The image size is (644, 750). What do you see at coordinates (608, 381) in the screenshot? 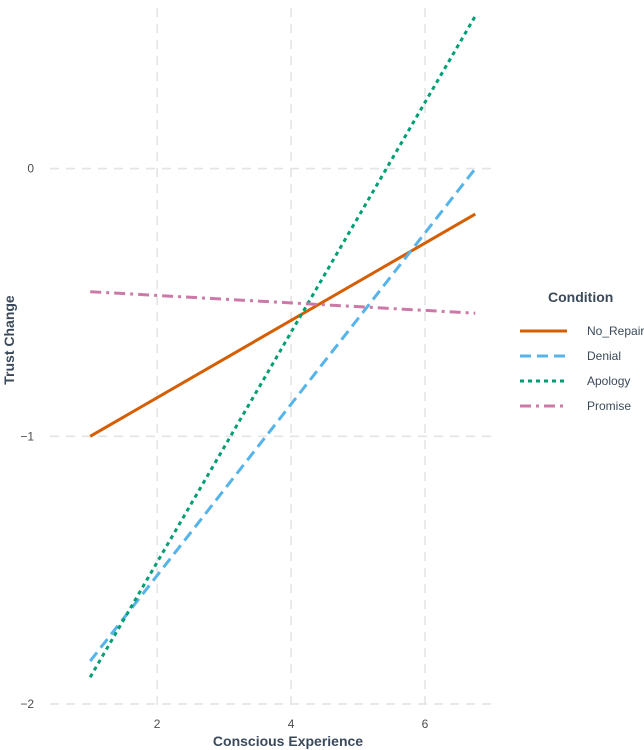
I see `legend-label: Apology` at bounding box center [608, 381].